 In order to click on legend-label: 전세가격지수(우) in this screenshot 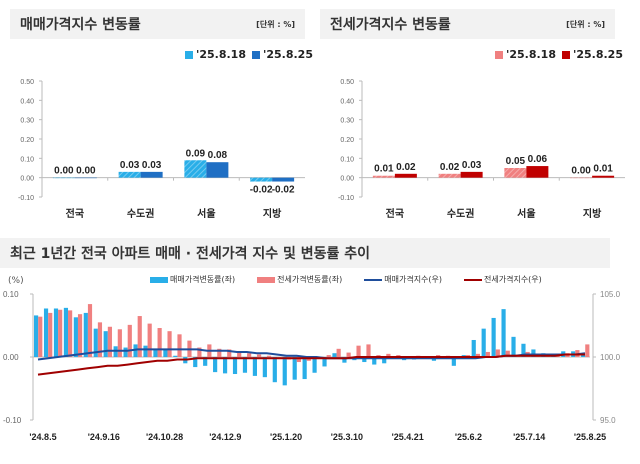, I will do `click(513, 279)`.